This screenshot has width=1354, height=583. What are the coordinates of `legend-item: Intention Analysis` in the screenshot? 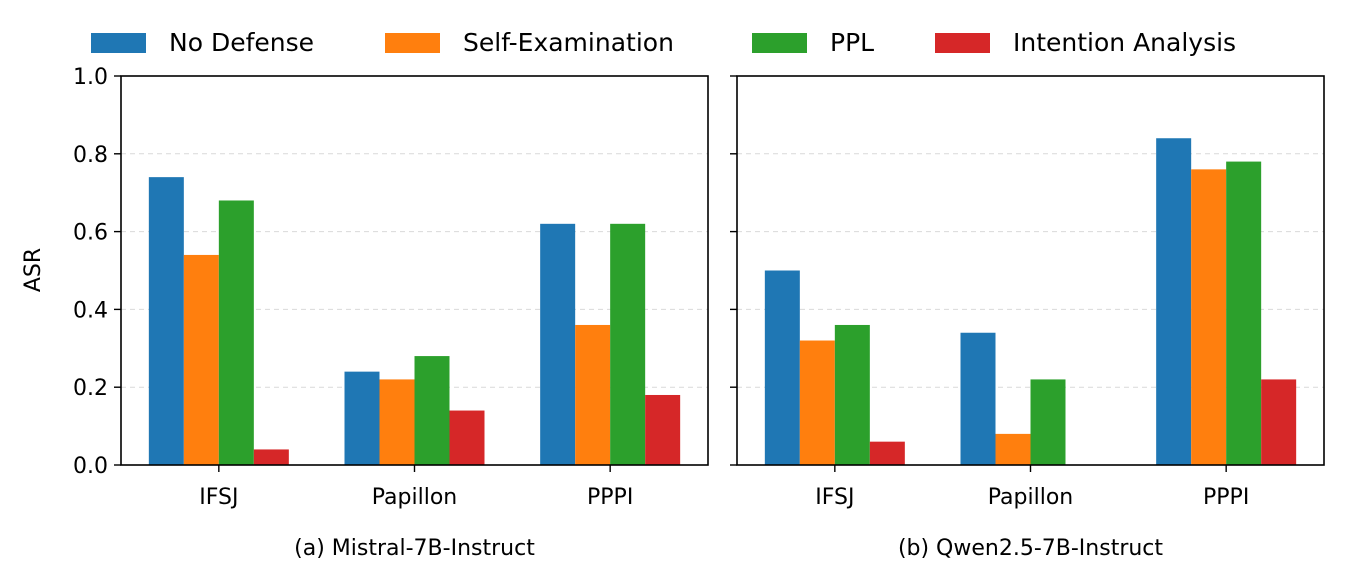 It's located at (1085, 42).